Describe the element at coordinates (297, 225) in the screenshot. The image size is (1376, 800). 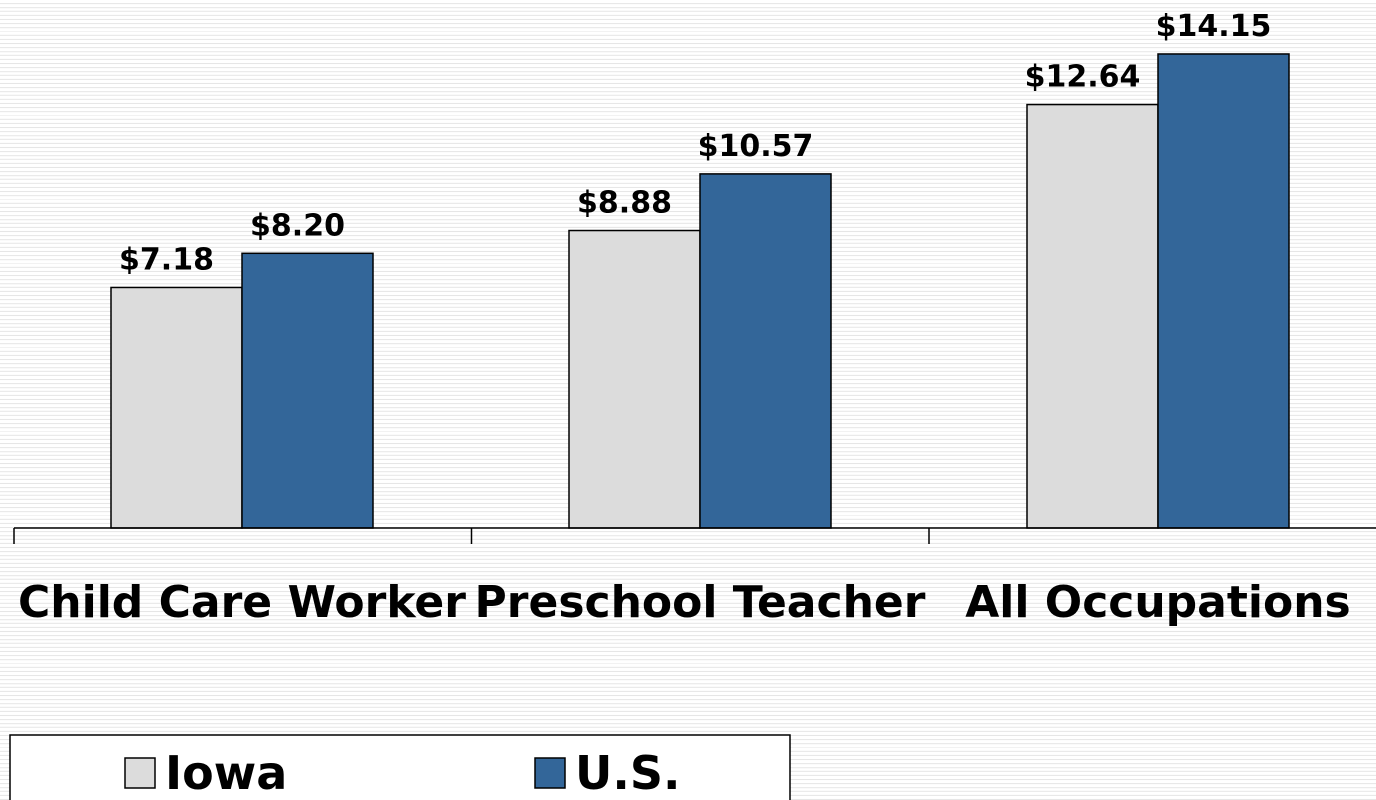
I see `value-label: $8.20` at that location.